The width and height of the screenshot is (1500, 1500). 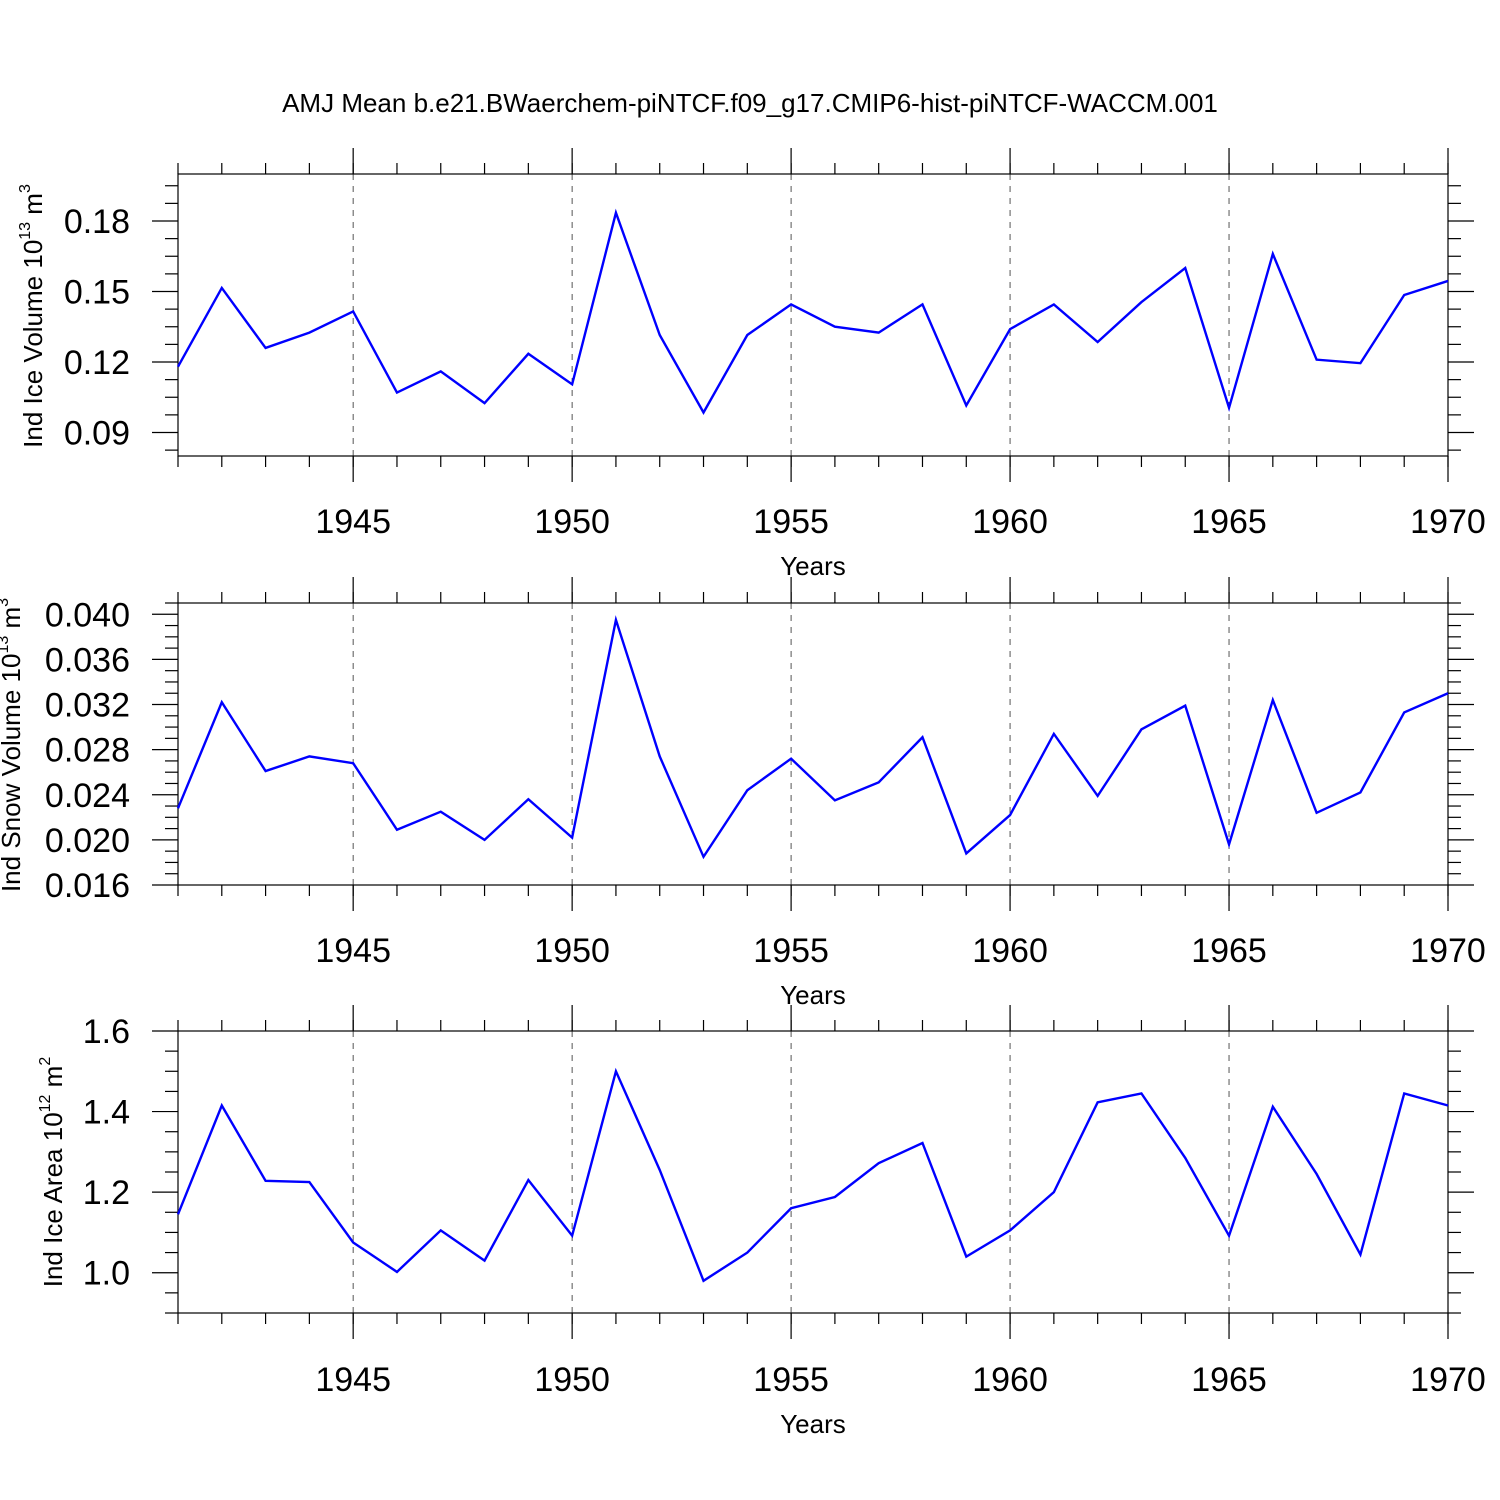 What do you see at coordinates (87, 706) in the screenshot?
I see `y-tick-label: 0.032` at bounding box center [87, 706].